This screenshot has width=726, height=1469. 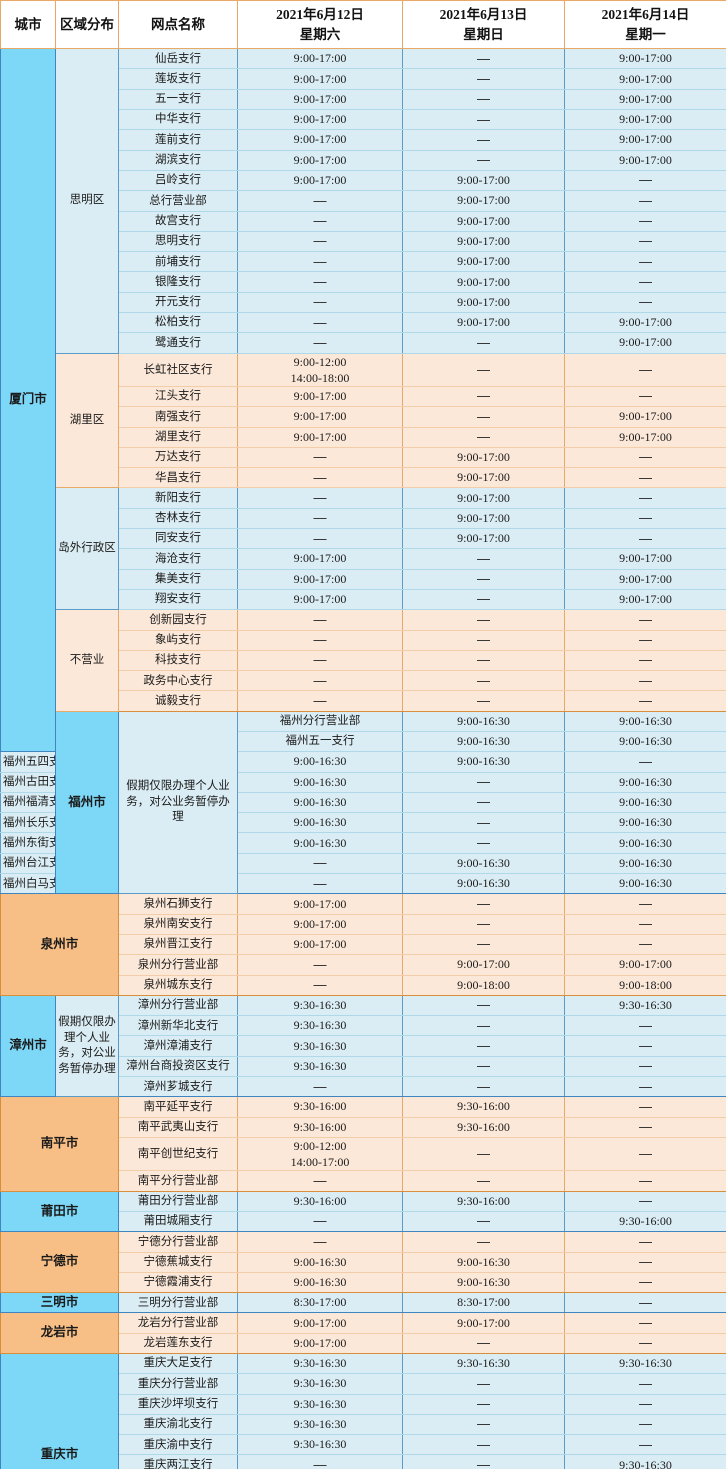 What do you see at coordinates (59, 1211) in the screenshot?
I see `city-name-cell: 莆田市` at bounding box center [59, 1211].